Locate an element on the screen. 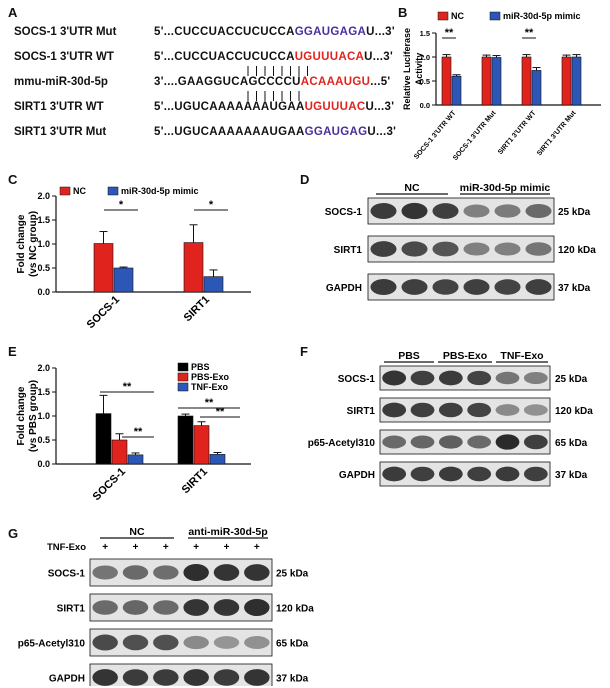 The image size is (610, 688). category-label: SIRT1 3'UTR WT is located at coordinates (517, 132).